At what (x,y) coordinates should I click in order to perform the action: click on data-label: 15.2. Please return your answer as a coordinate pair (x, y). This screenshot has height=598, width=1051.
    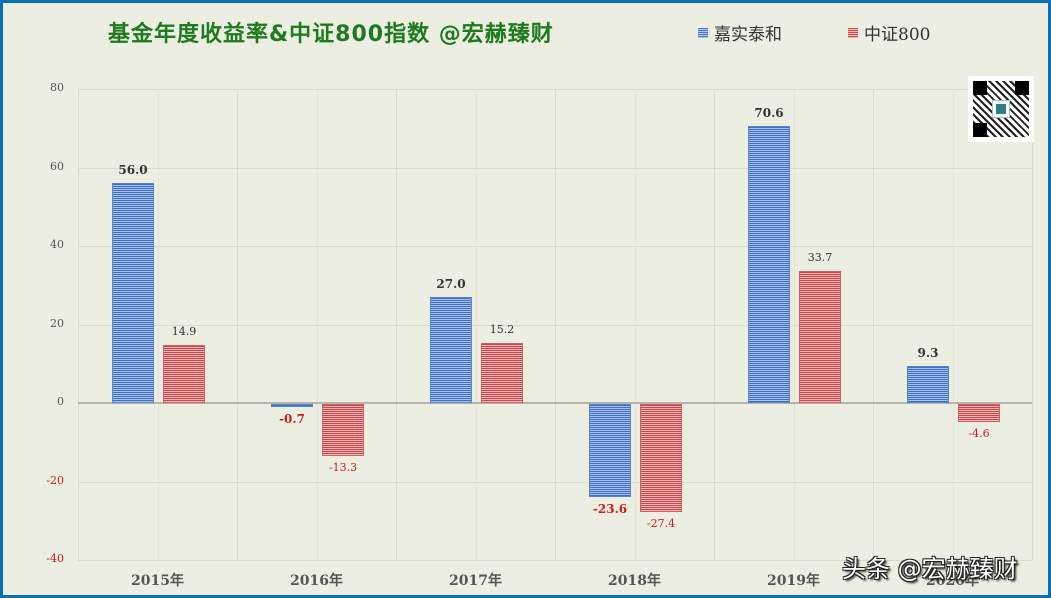
    Looking at the image, I should click on (502, 329).